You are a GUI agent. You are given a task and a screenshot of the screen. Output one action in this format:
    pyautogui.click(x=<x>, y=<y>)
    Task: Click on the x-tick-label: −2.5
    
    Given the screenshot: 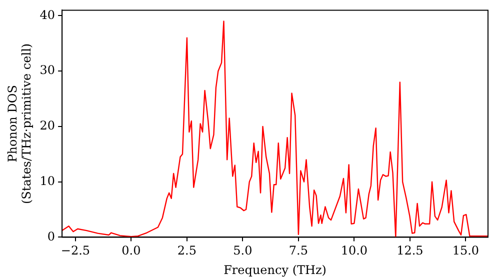 What is the action you would take?
    pyautogui.click(x=75, y=251)
    